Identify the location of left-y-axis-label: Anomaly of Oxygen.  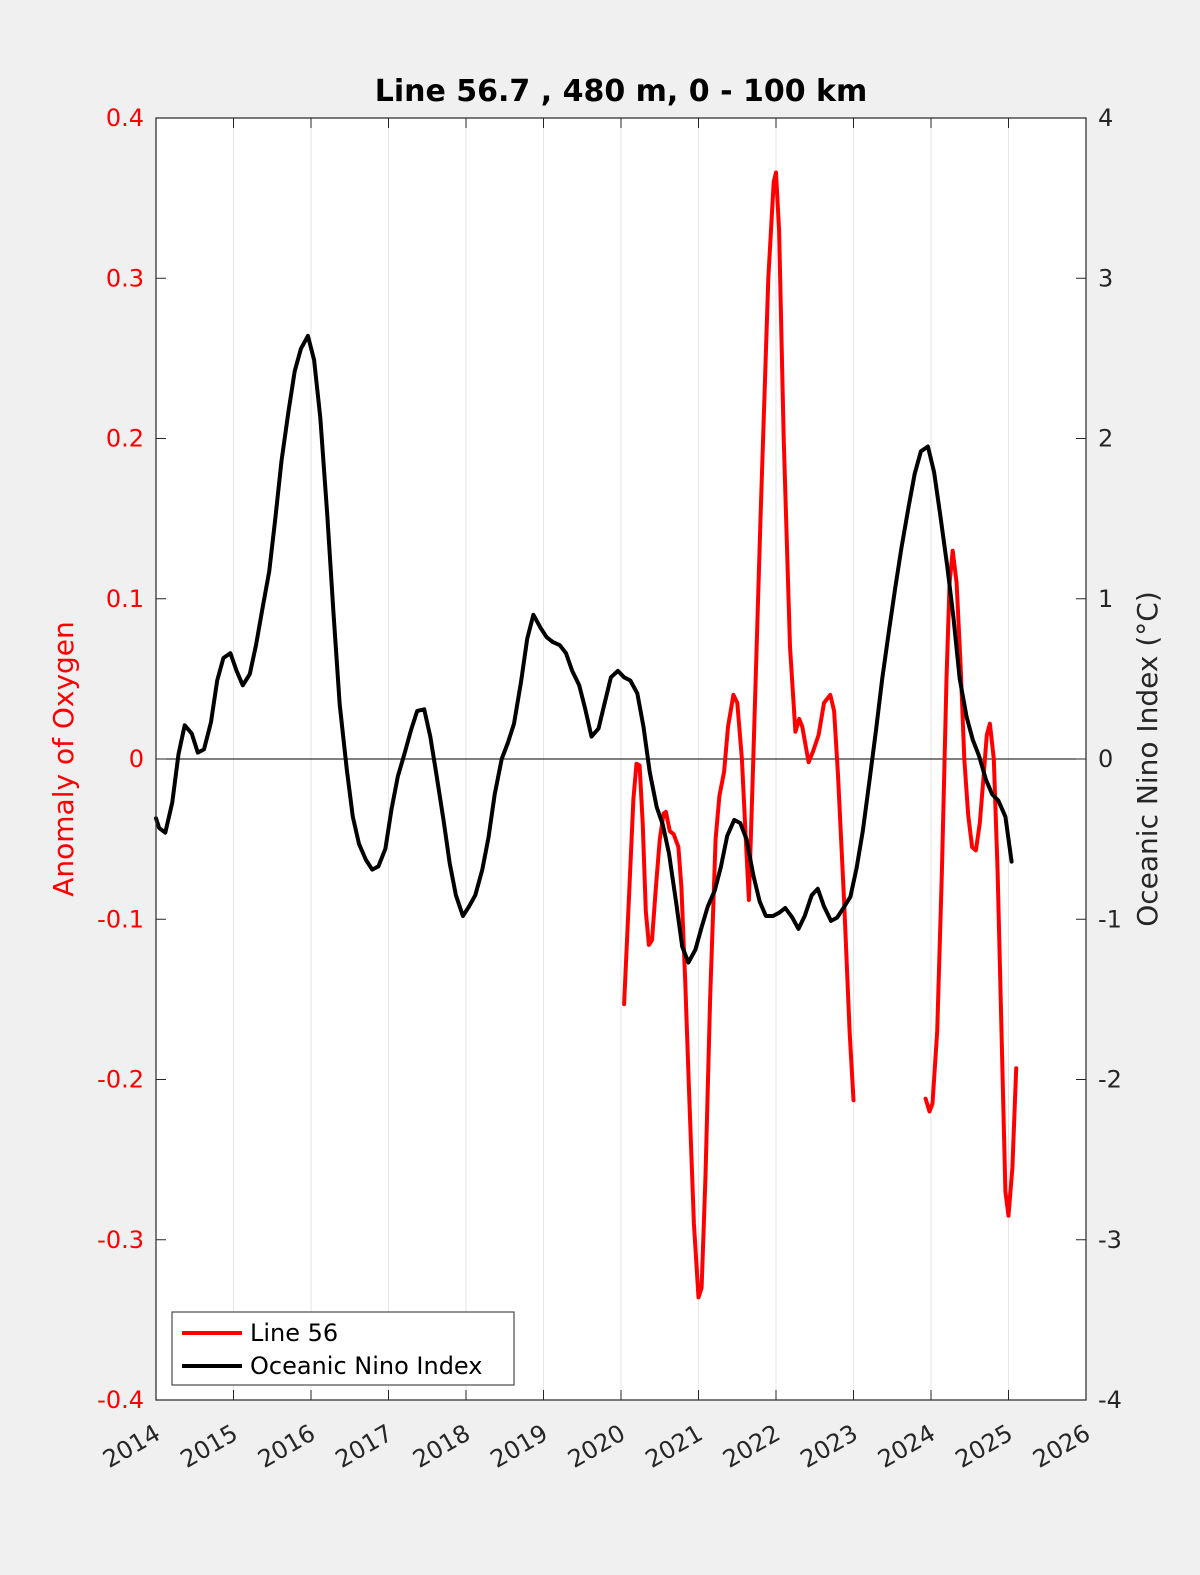
(63, 759).